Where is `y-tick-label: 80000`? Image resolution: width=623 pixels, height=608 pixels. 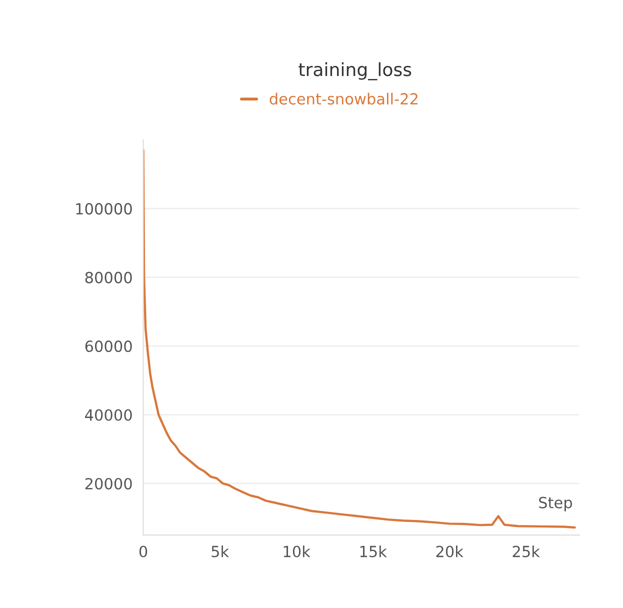 y-tick-label: 80000 is located at coordinates (108, 278).